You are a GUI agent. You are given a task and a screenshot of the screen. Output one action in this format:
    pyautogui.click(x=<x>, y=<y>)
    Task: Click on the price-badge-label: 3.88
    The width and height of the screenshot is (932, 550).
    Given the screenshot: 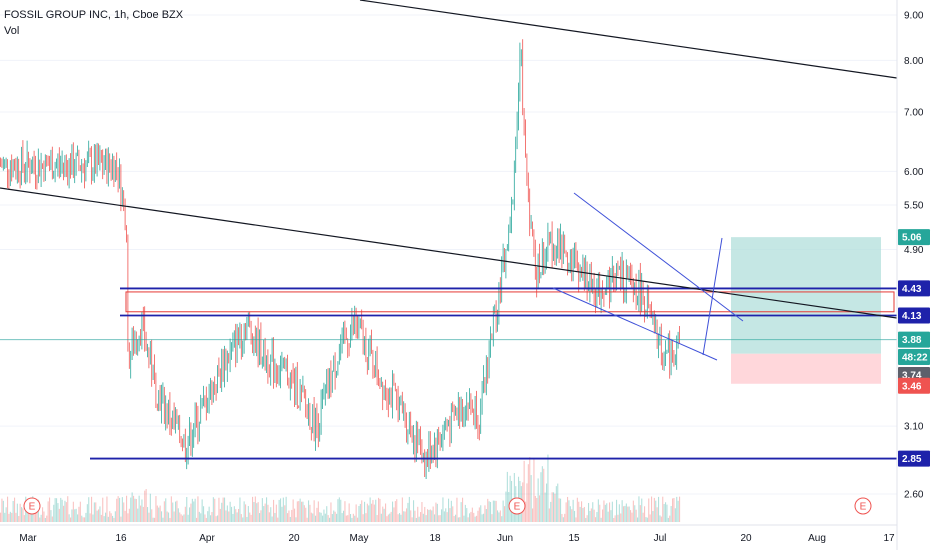 What is the action you would take?
    pyautogui.click(x=912, y=340)
    